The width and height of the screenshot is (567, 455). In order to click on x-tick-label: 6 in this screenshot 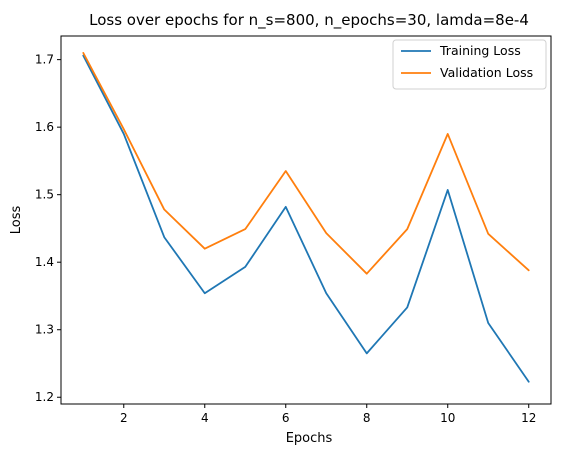, I will do `click(286, 418)`.